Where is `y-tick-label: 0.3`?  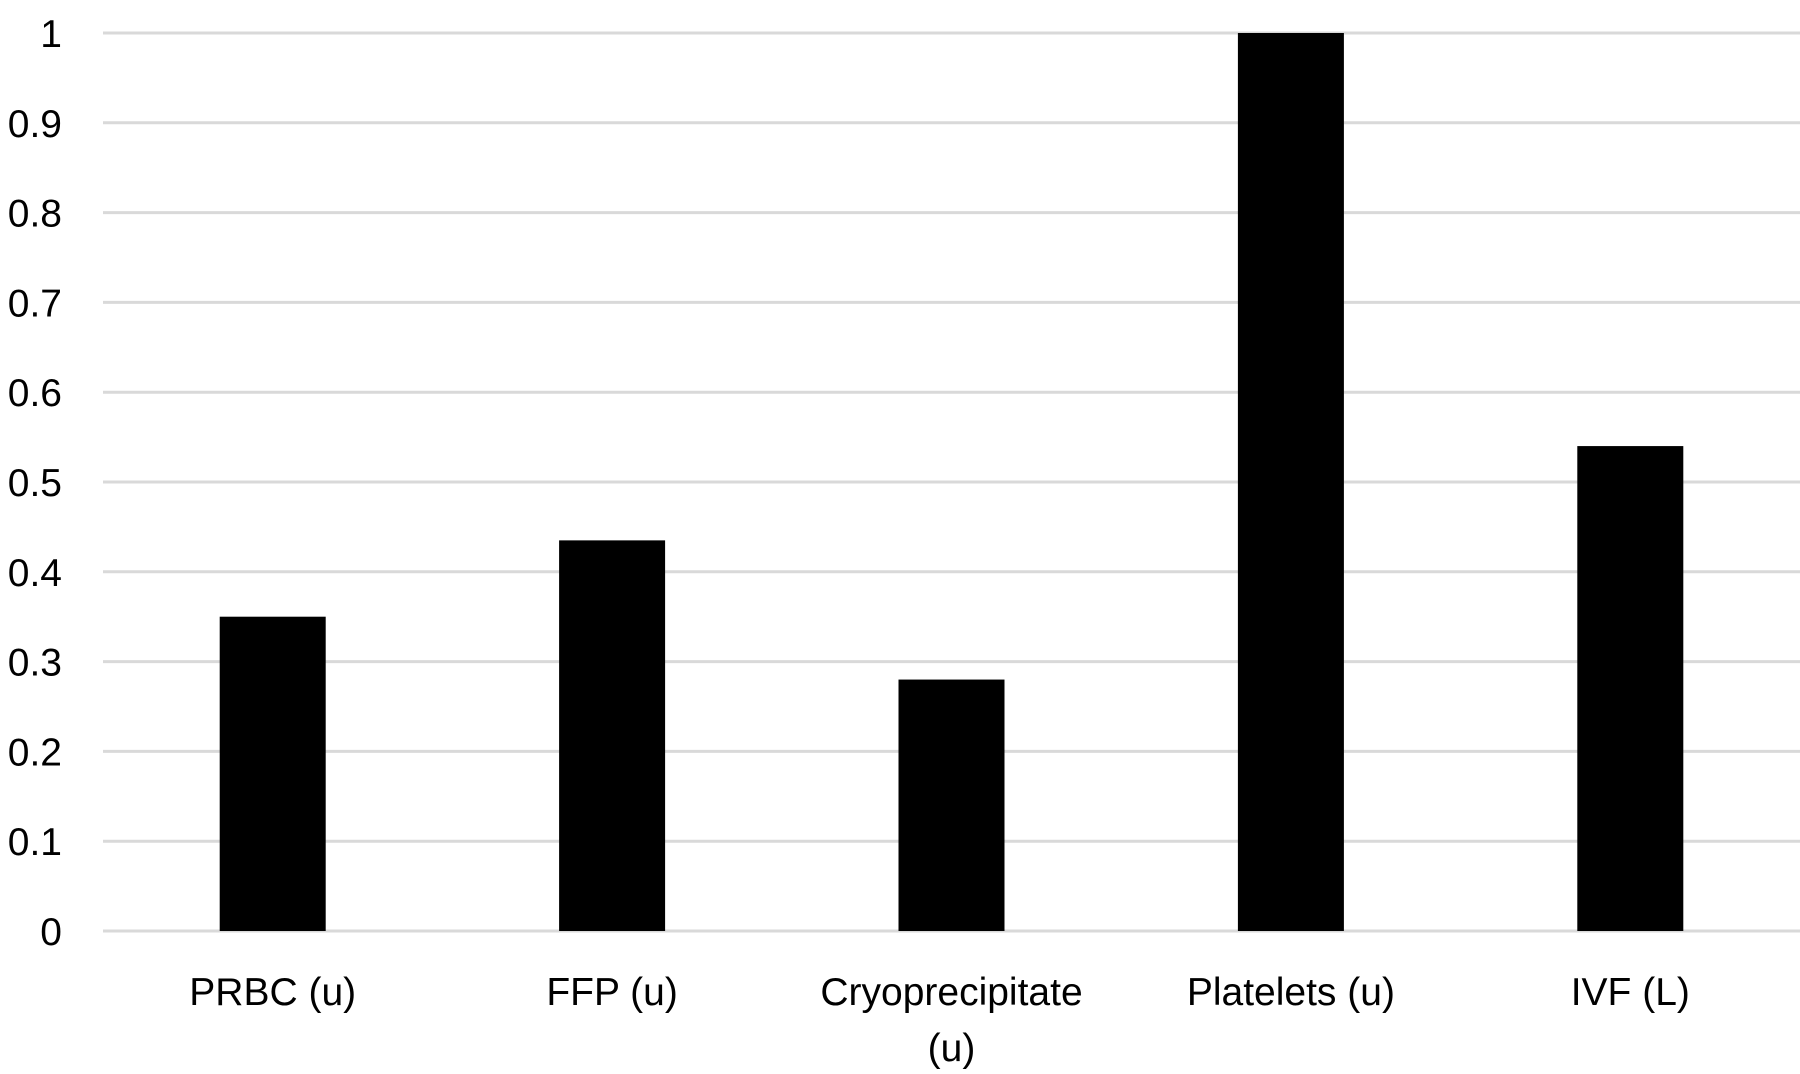 y-tick-label: 0.3 is located at coordinates (35, 663).